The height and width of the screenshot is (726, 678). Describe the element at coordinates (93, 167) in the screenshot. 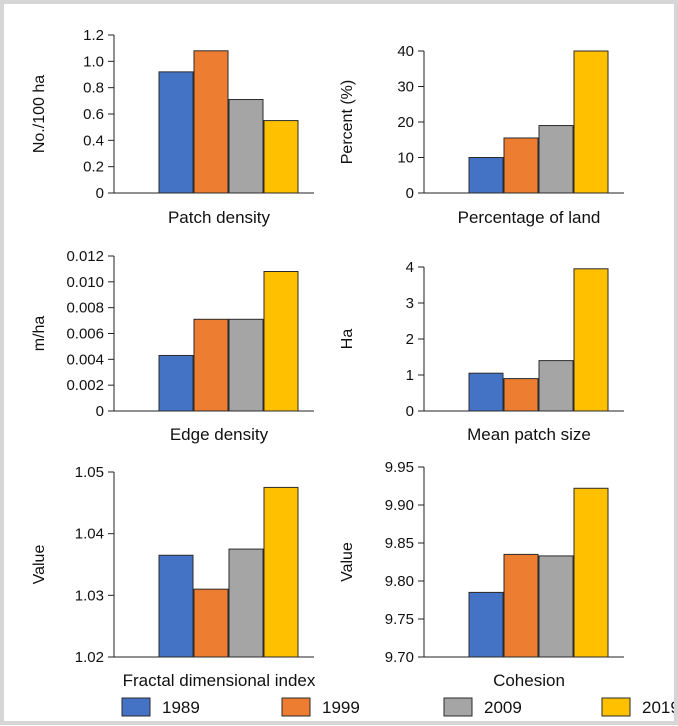

I see `y-tick-label: 0.2` at that location.